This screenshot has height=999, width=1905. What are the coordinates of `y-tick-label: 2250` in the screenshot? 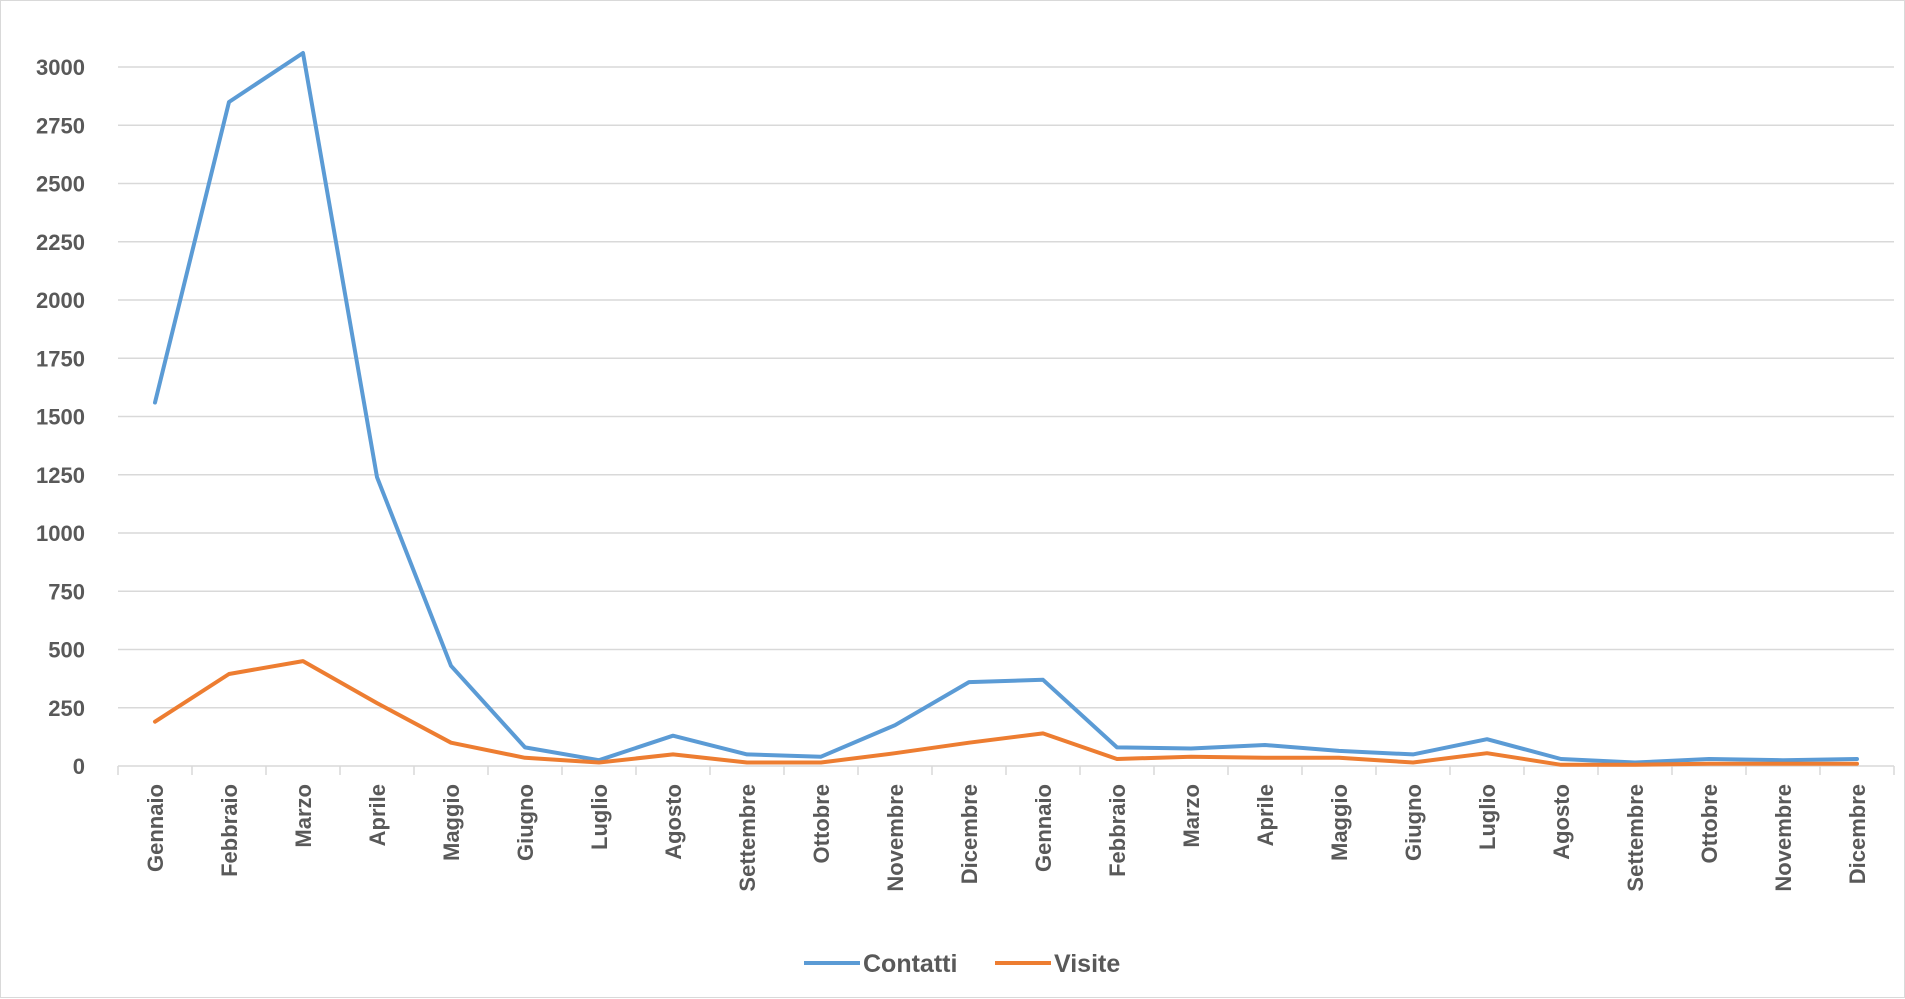 It's located at (60, 242).